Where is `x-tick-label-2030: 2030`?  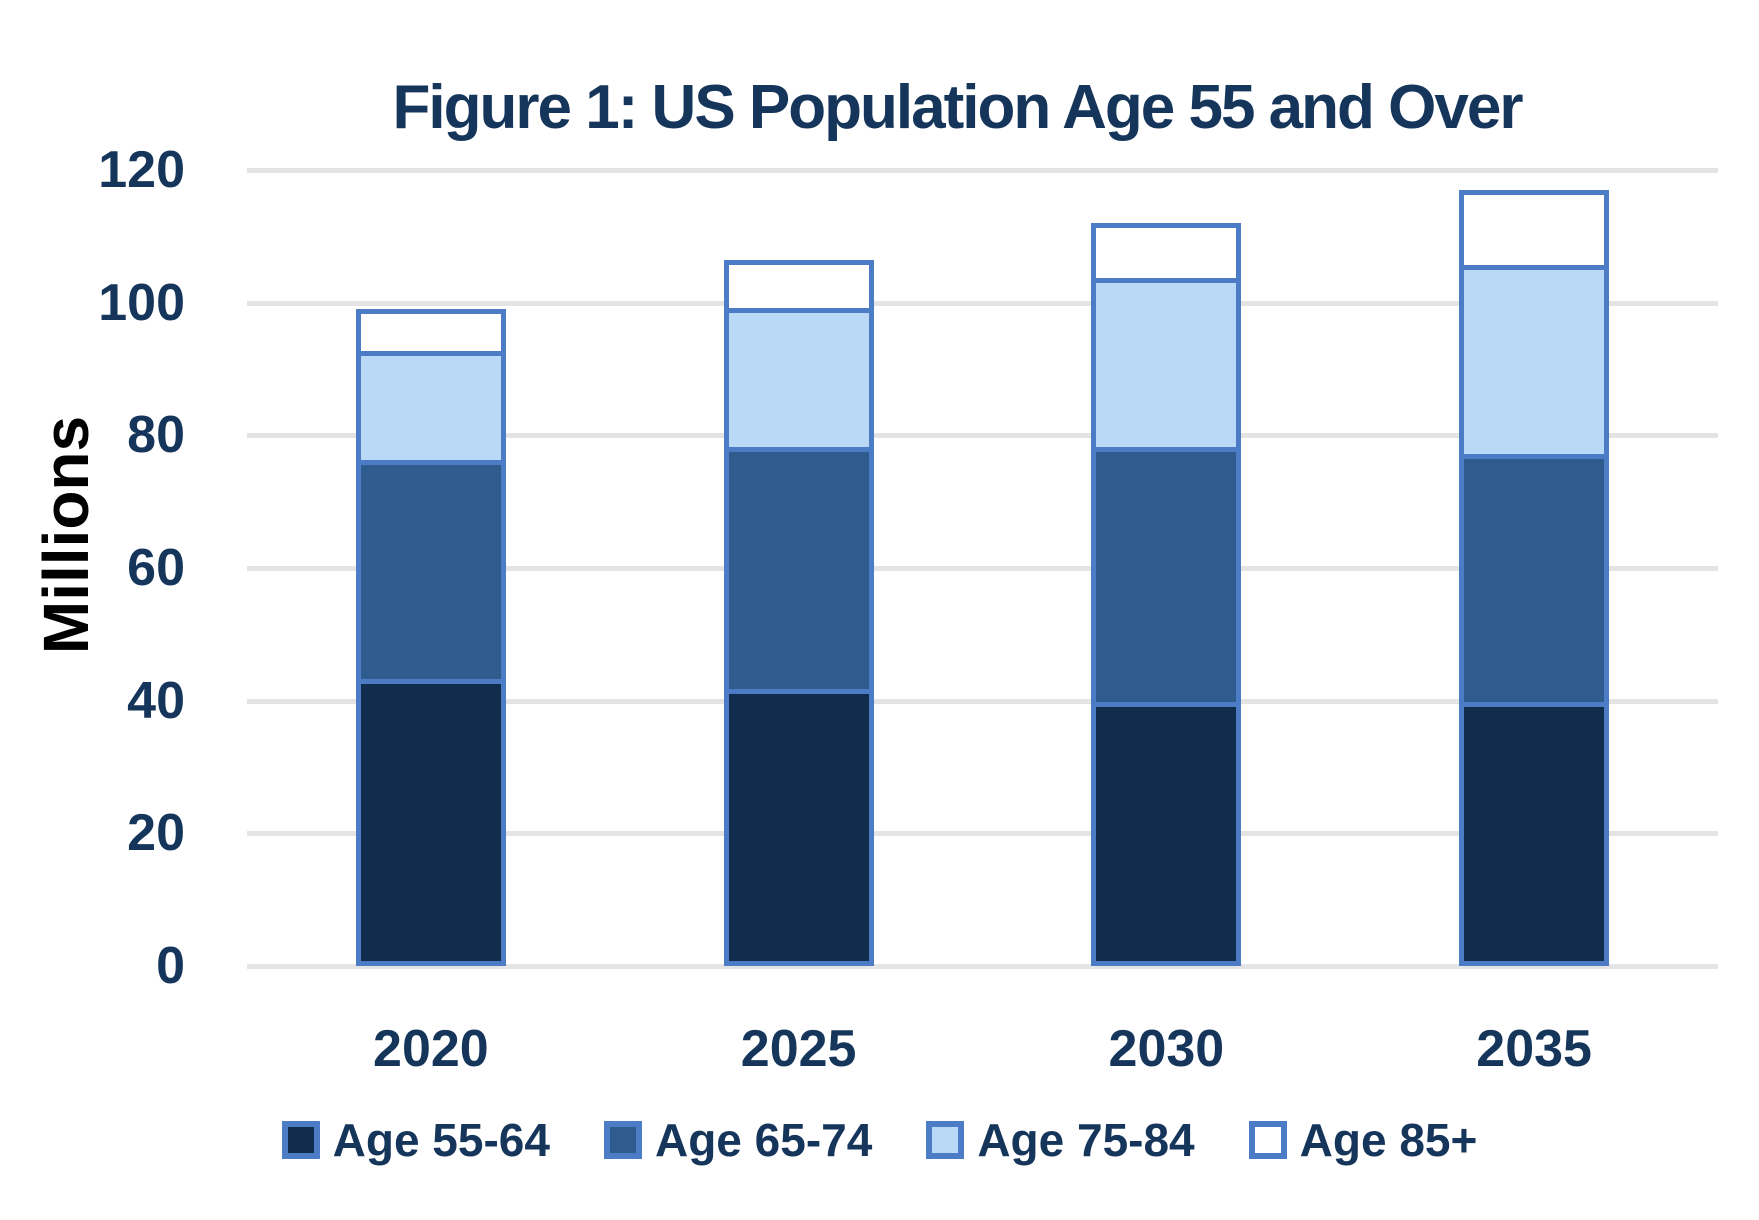
x-tick-label-2030: 2030 is located at coordinates (1166, 1049).